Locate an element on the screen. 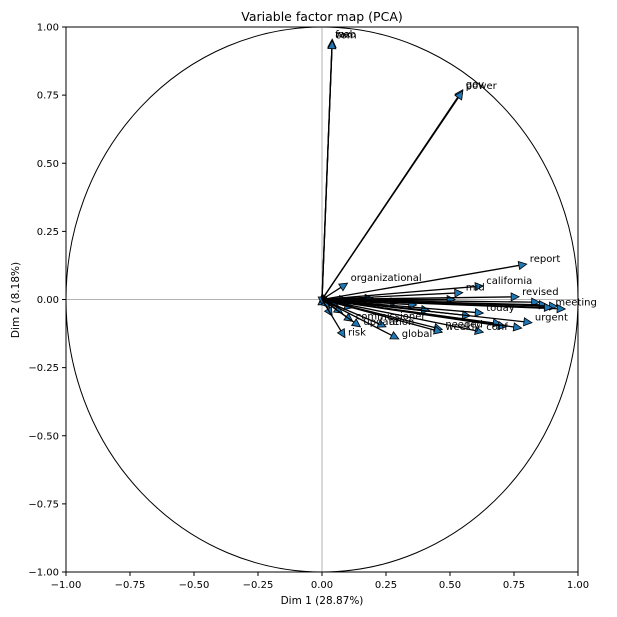  x-tick-label: 1.00 is located at coordinates (578, 585).